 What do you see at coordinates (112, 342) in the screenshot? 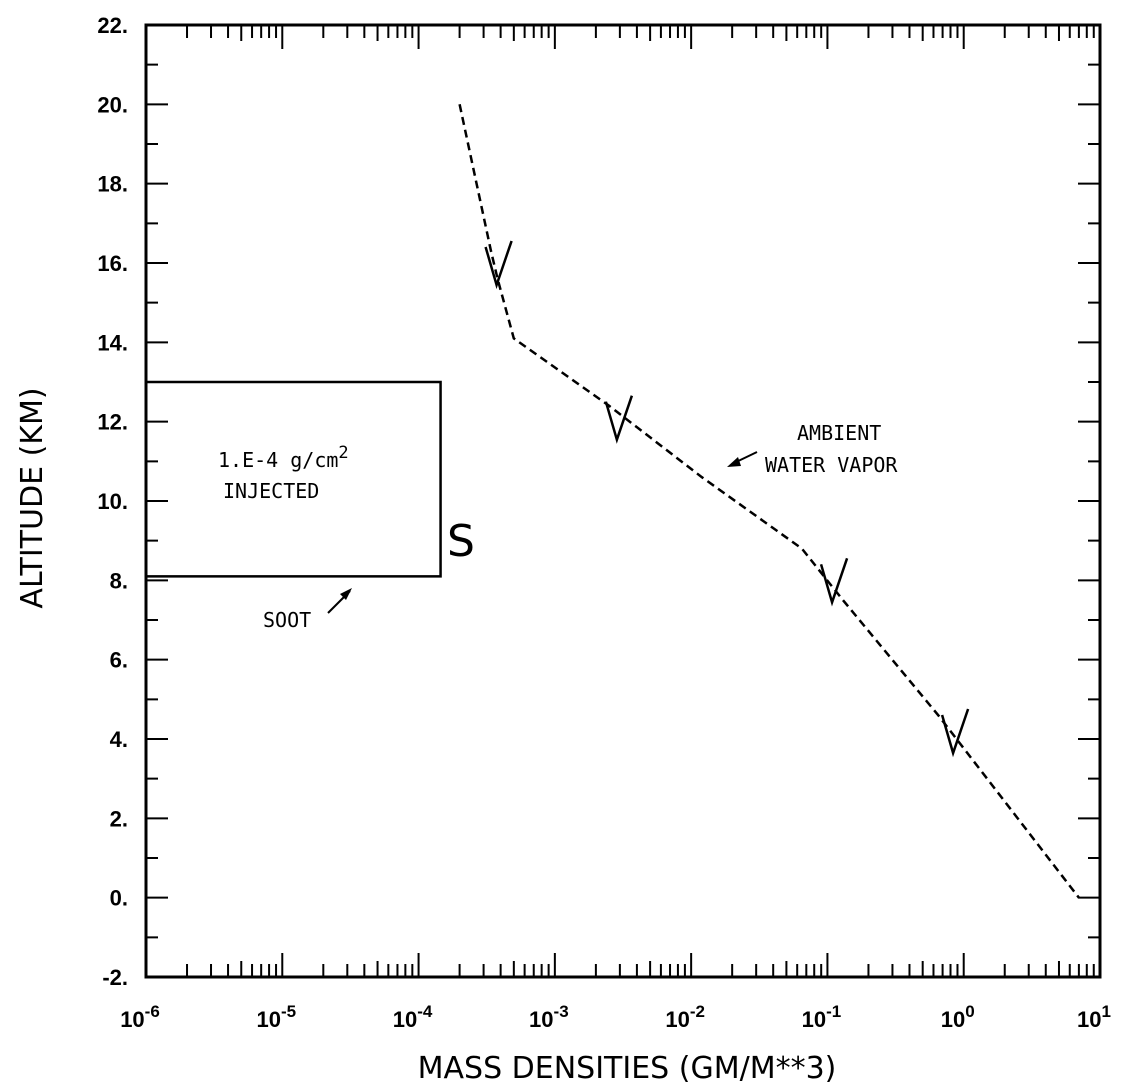
I see `y-tick-label: 14.` at bounding box center [112, 342].